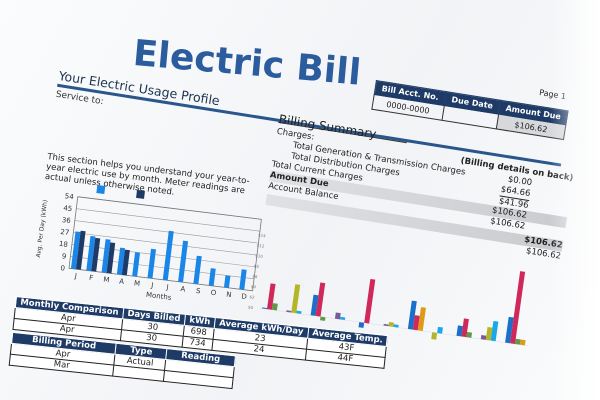 This screenshot has width=600, height=400. Describe the element at coordinates (198, 291) in the screenshot. I see `x-tick-label: S` at that location.